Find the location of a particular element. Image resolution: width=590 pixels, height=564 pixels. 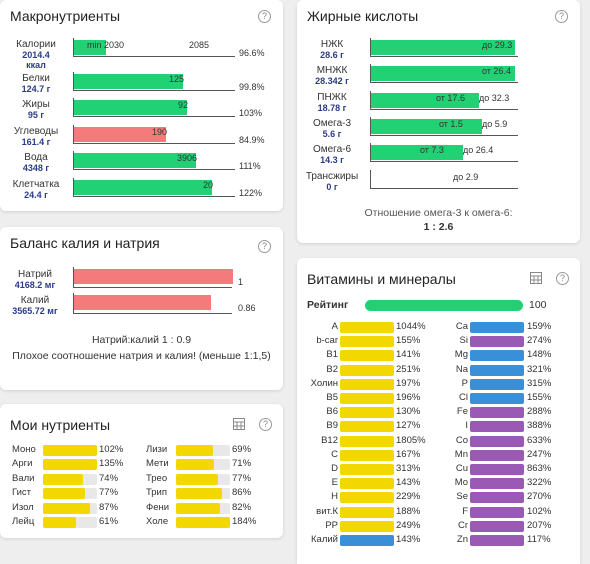

fatty-label: Омега-6 14.3 г is located at coordinates (332, 155).